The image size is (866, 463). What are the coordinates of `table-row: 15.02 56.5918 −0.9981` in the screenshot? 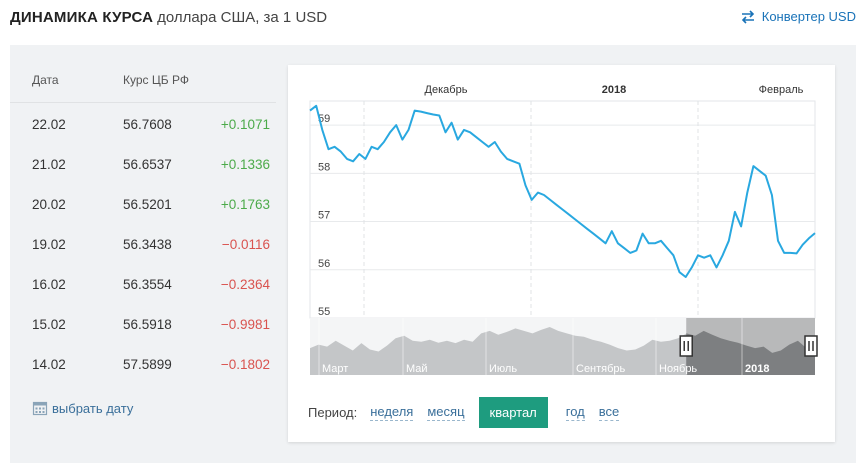 It's located at (143, 324).